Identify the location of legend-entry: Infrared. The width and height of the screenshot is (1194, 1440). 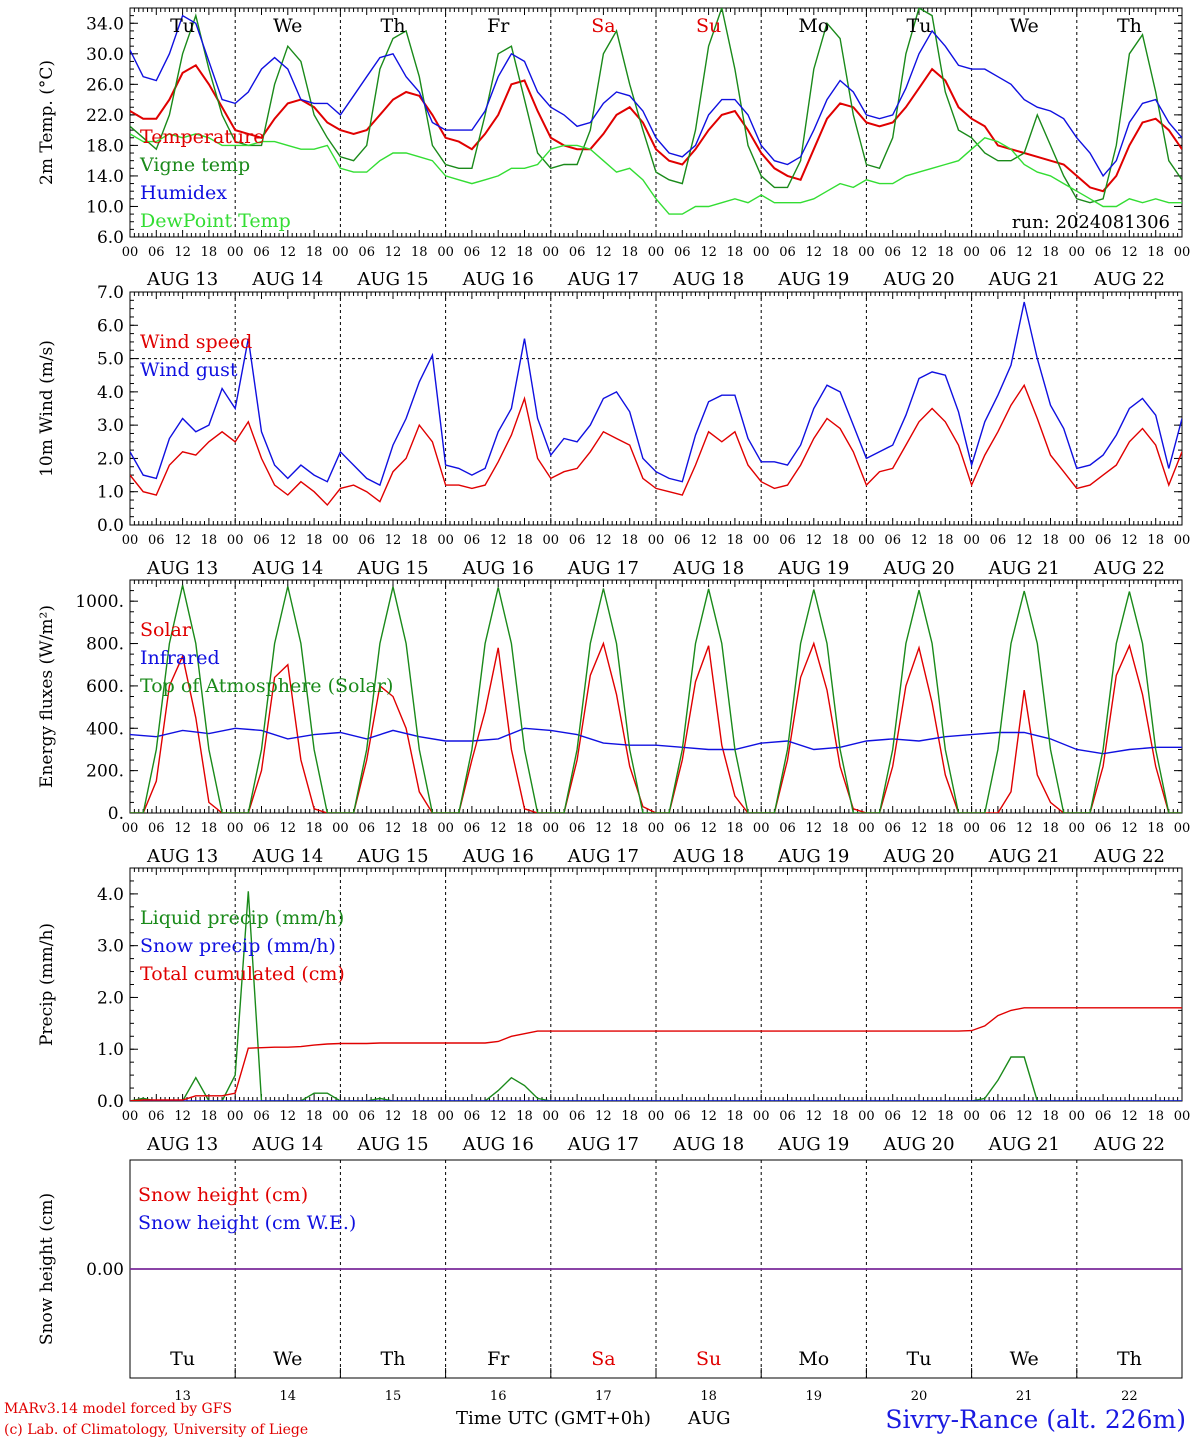
(180, 658).